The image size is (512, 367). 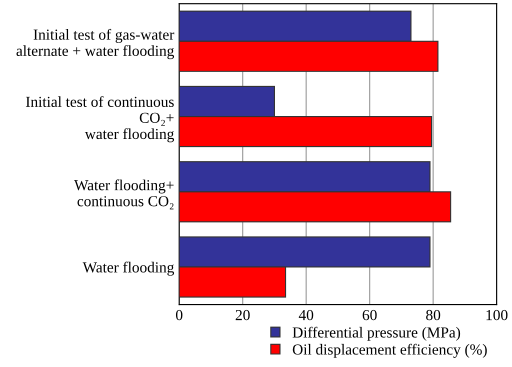 What do you see at coordinates (124, 194) in the screenshot?
I see `y-tick-label: Water flooding+ continuous CO₂` at bounding box center [124, 194].